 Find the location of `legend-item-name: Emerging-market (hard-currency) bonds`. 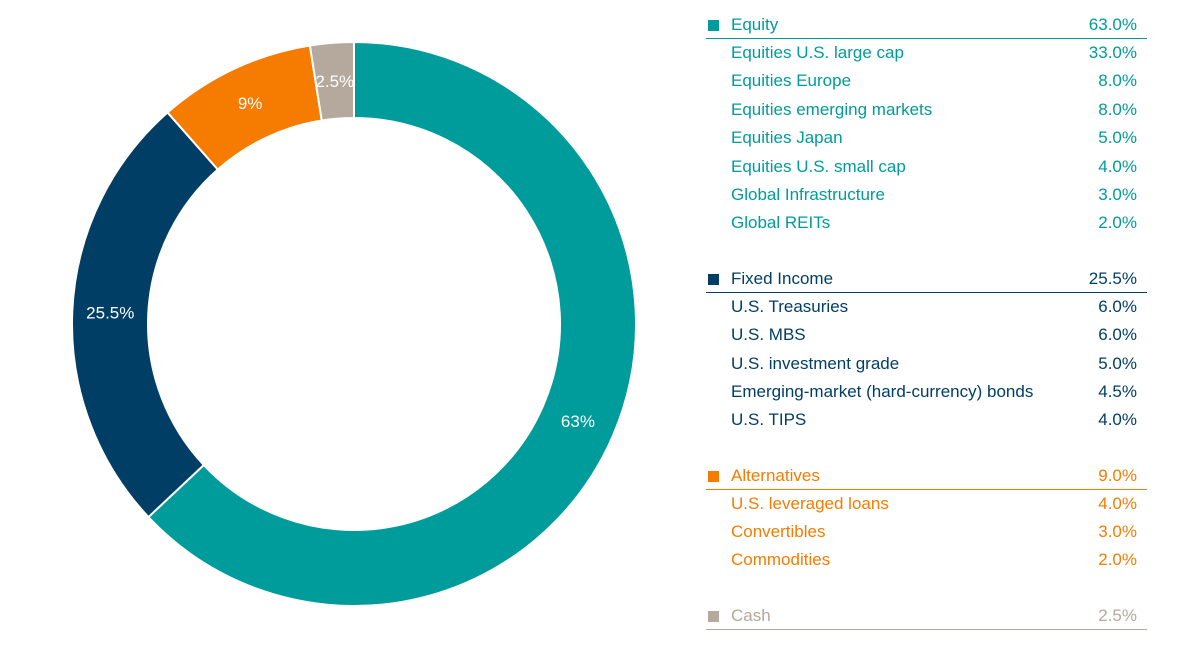

legend-item-name: Emerging-market (hard-currency) bonds is located at coordinates (882, 391).